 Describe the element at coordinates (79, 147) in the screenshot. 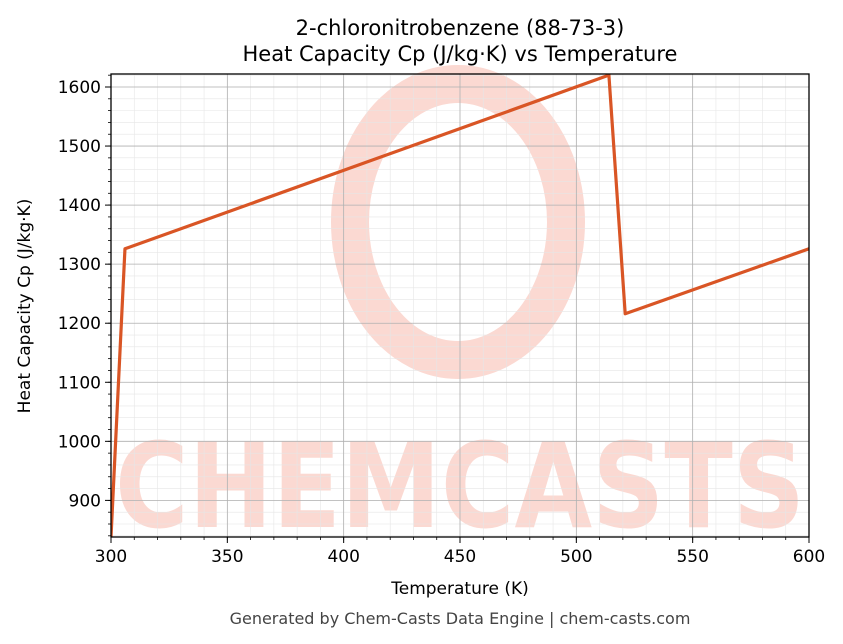

I see `y-tick-label: 1500` at that location.